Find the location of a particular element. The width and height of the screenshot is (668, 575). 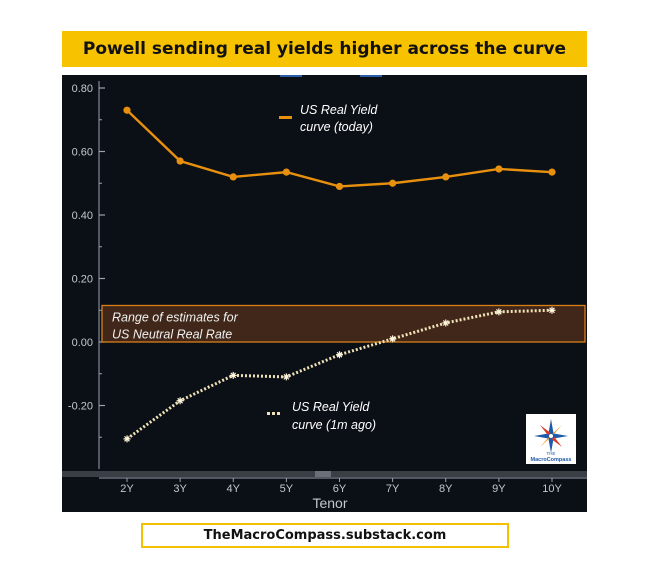

y-tick-label: 0.80 is located at coordinates (82, 89).